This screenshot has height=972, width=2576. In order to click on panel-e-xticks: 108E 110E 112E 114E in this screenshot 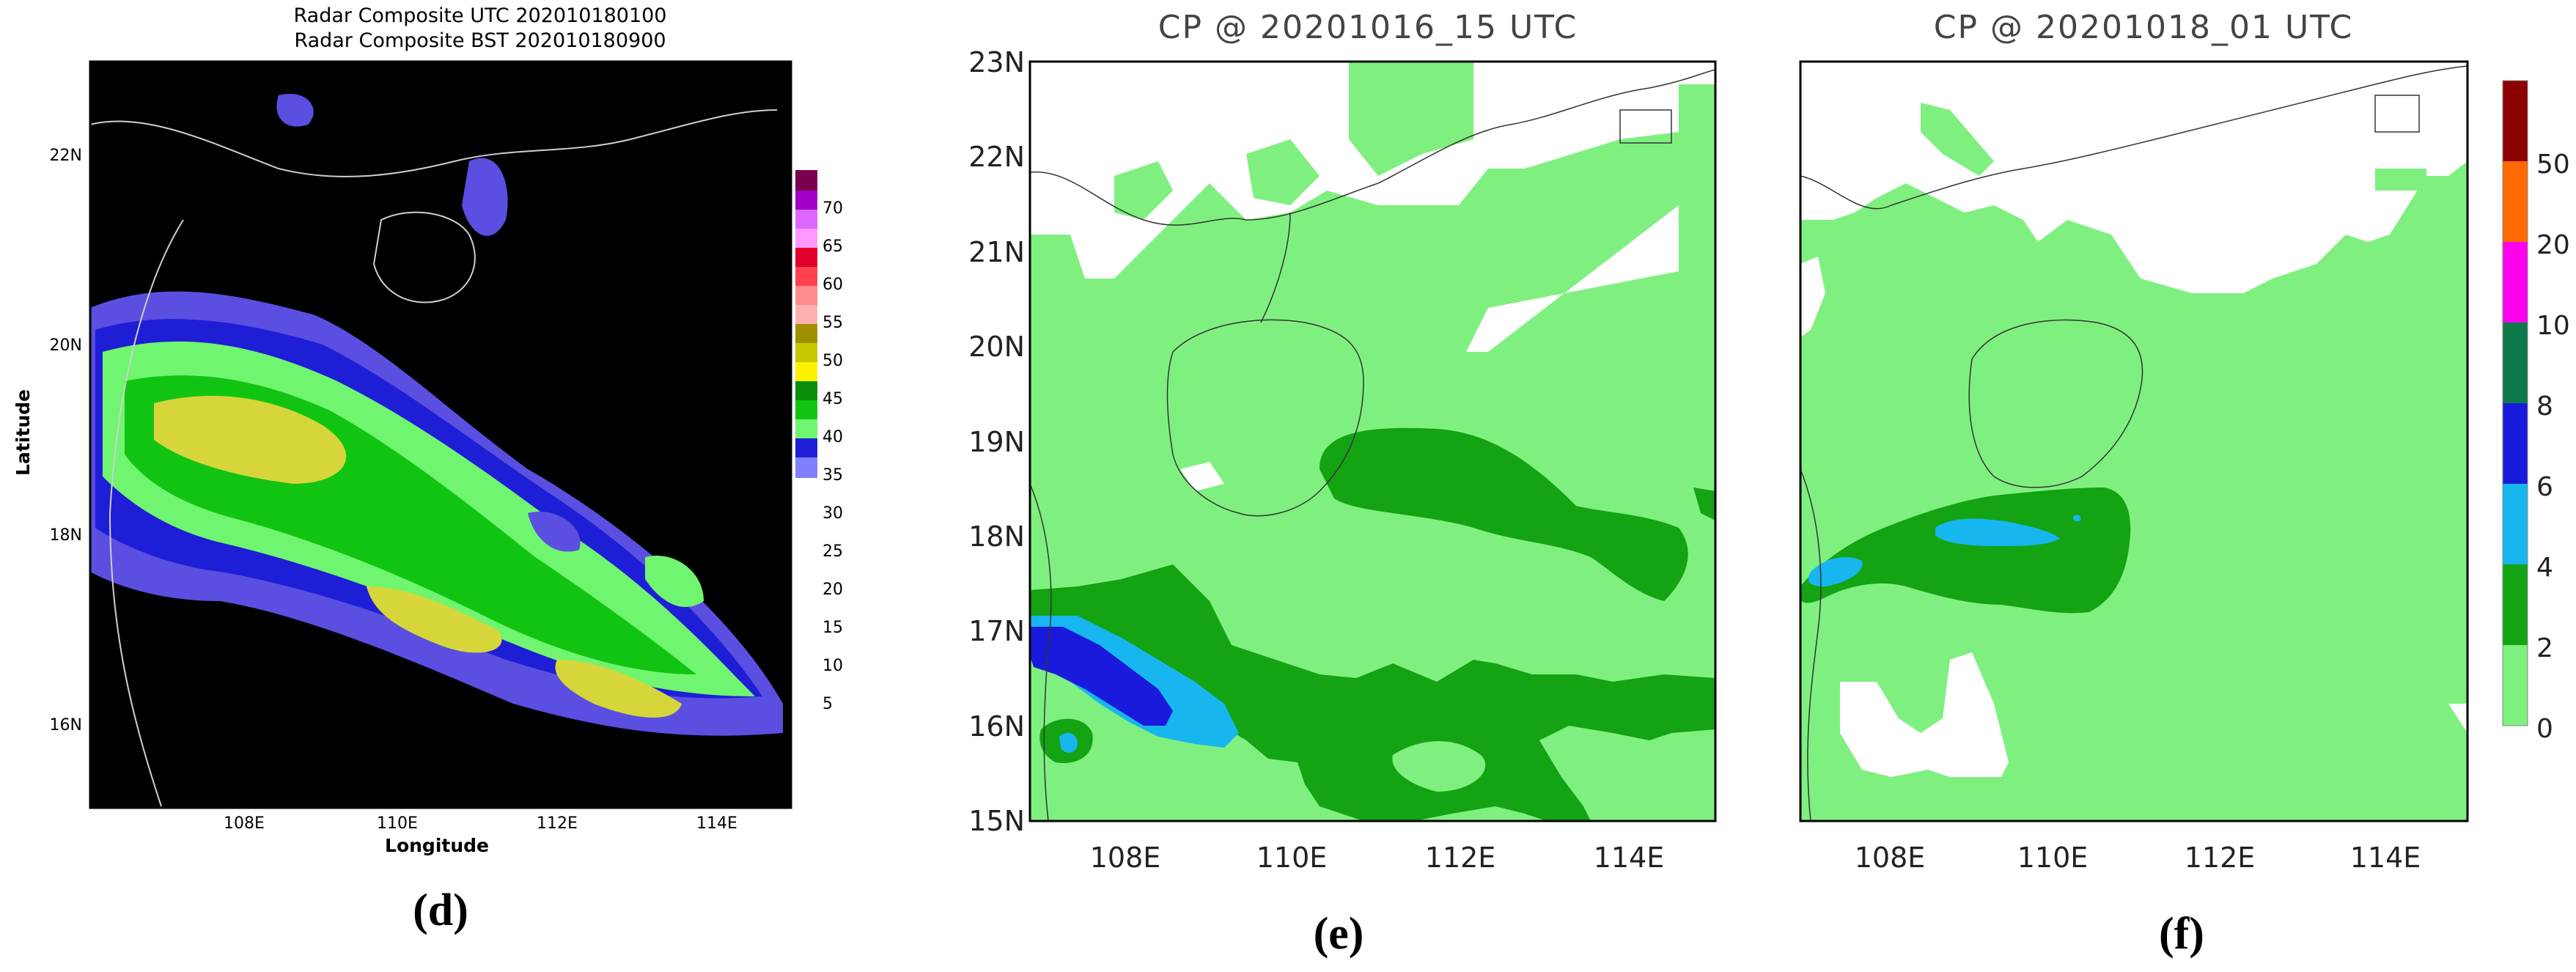, I will do `click(1377, 858)`.